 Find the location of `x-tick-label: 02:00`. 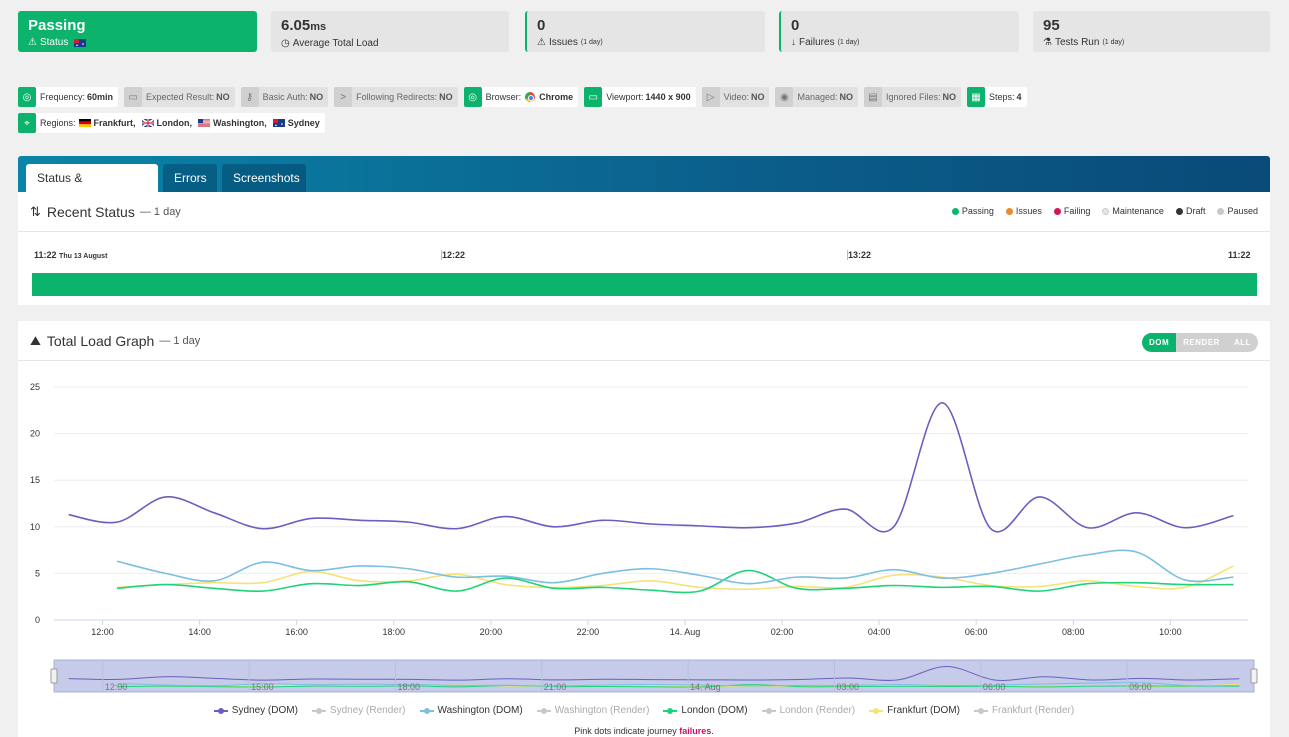

x-tick-label: 02:00 is located at coordinates (782, 632).